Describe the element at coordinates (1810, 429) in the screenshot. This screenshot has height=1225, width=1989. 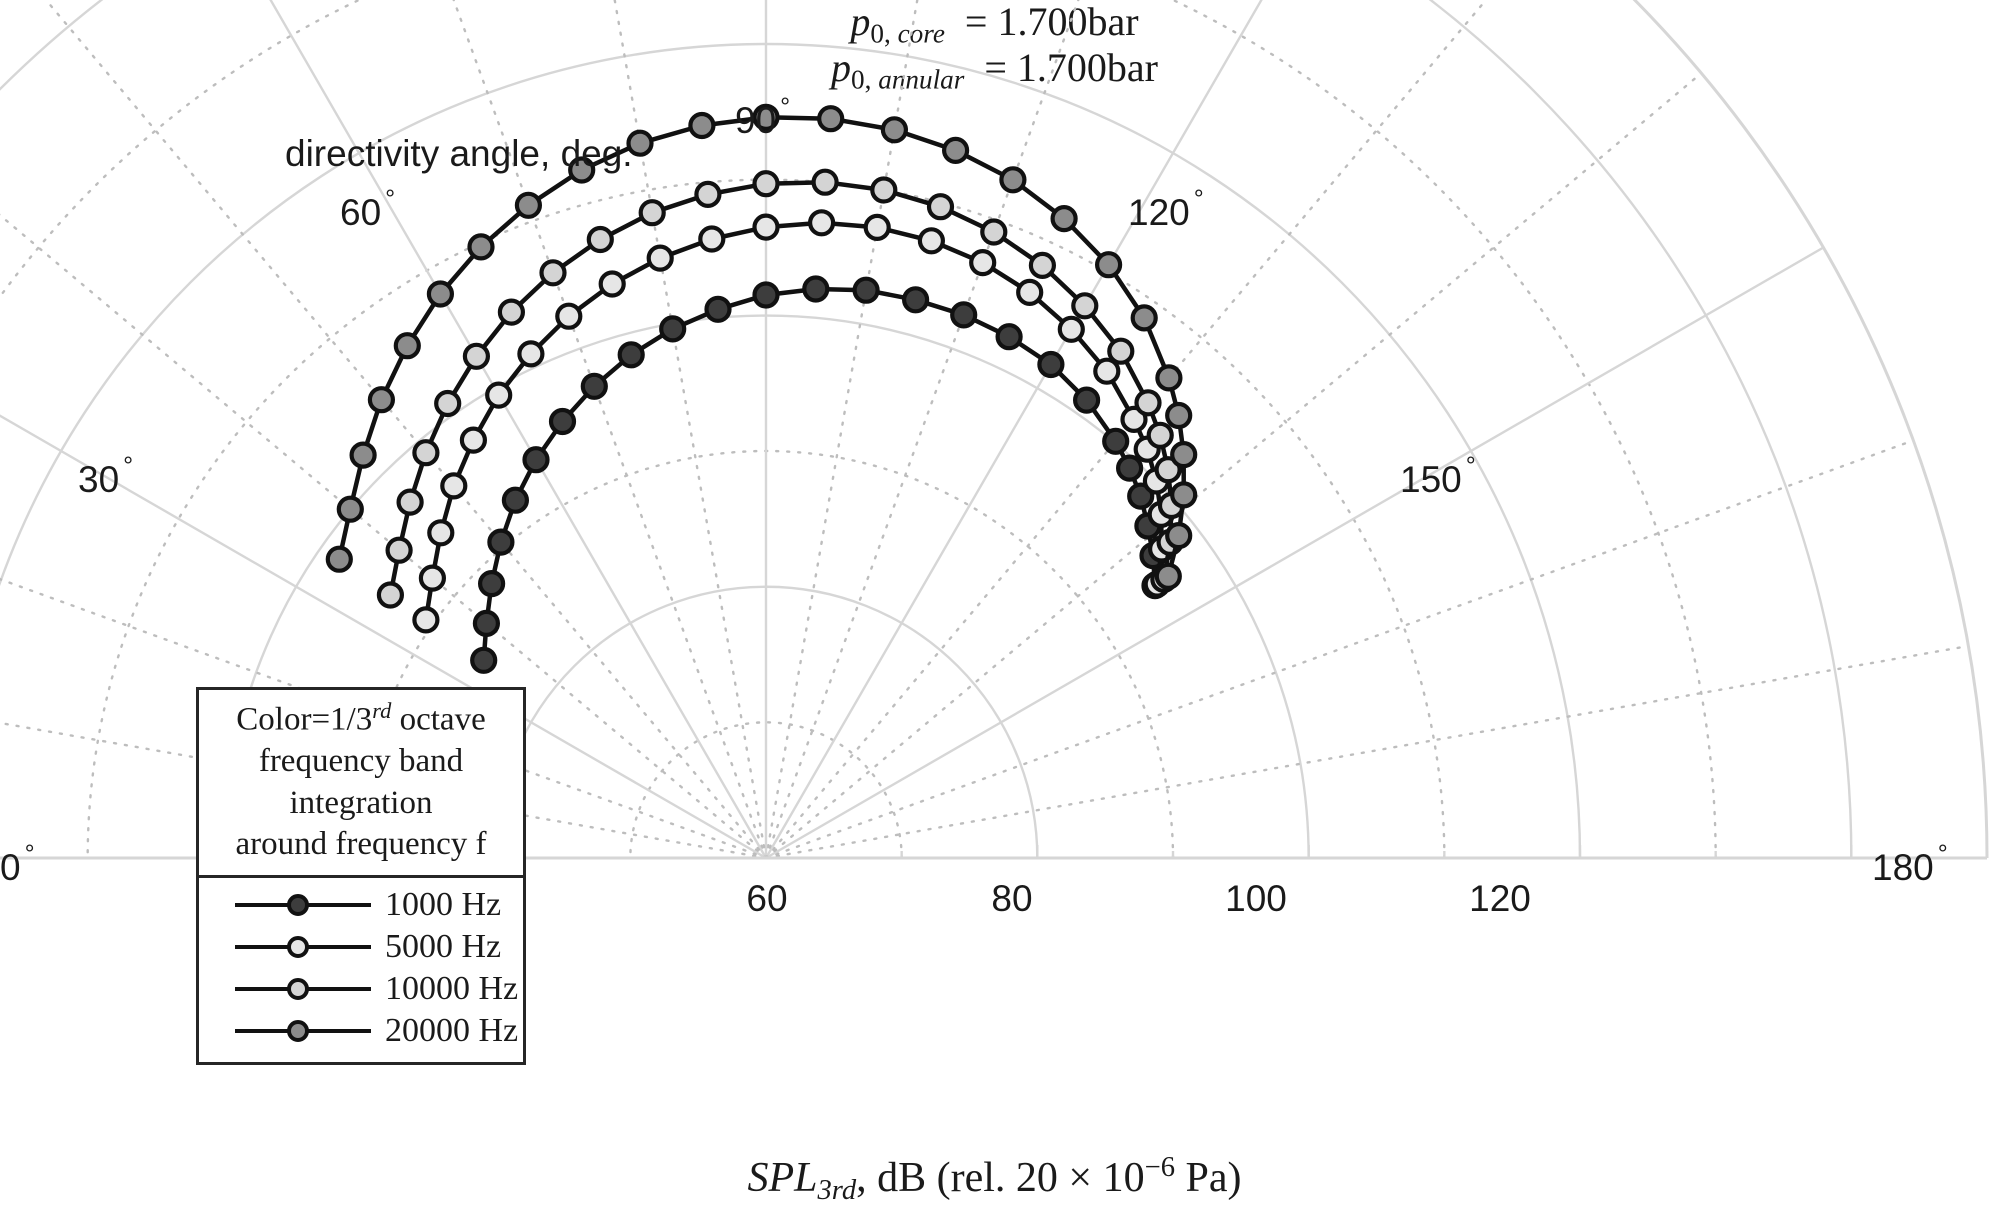
I see `grid-outer-circle` at that location.